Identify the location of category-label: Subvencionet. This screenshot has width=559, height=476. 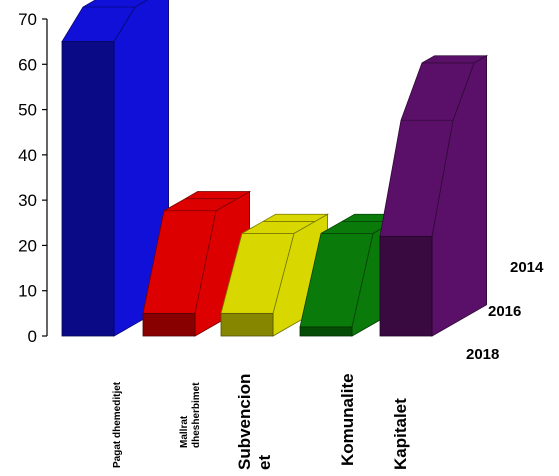
(254, 422).